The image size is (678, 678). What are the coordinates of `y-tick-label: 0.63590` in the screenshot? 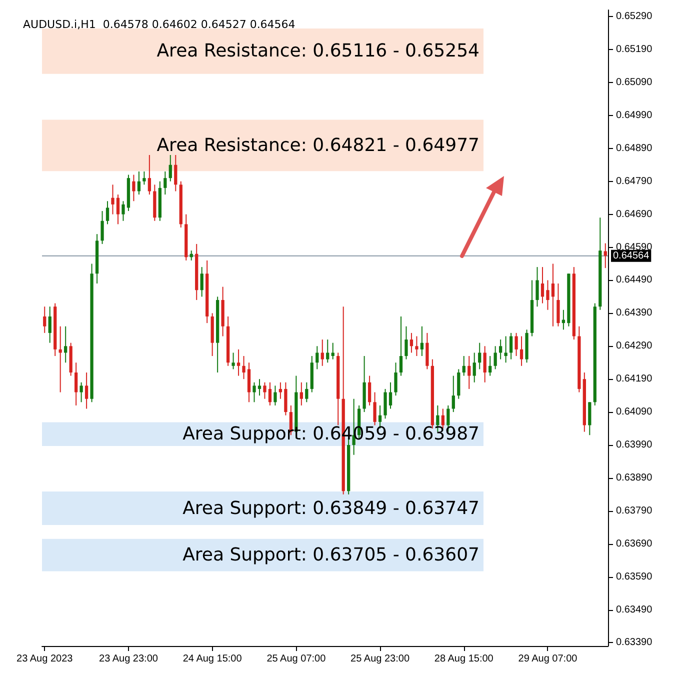 It's located at (634, 576).